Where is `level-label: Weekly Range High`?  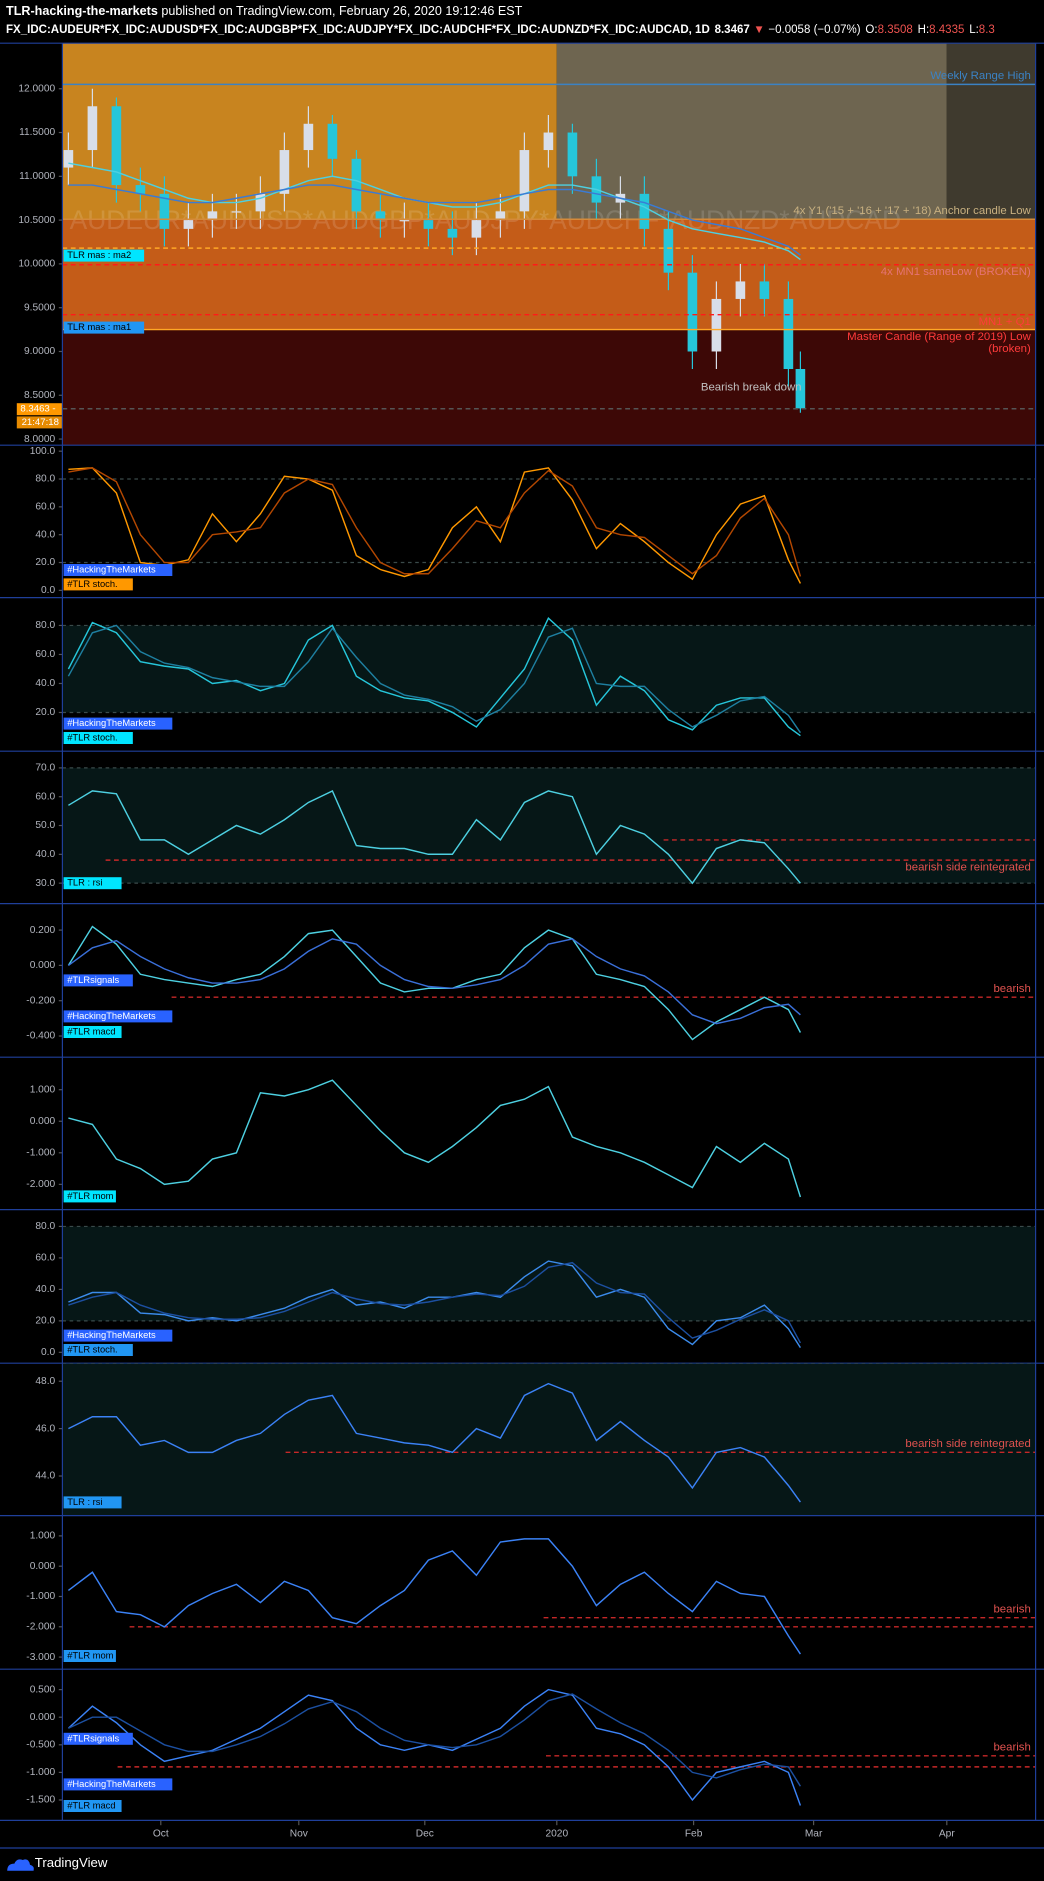 level-label: Weekly Range High is located at coordinates (980, 76).